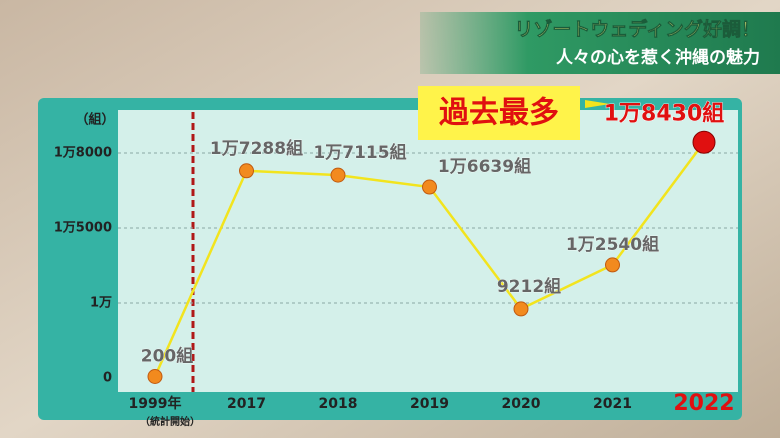  What do you see at coordinates (612, 404) in the screenshot?
I see `x-tick-label: 2021` at bounding box center [612, 404].